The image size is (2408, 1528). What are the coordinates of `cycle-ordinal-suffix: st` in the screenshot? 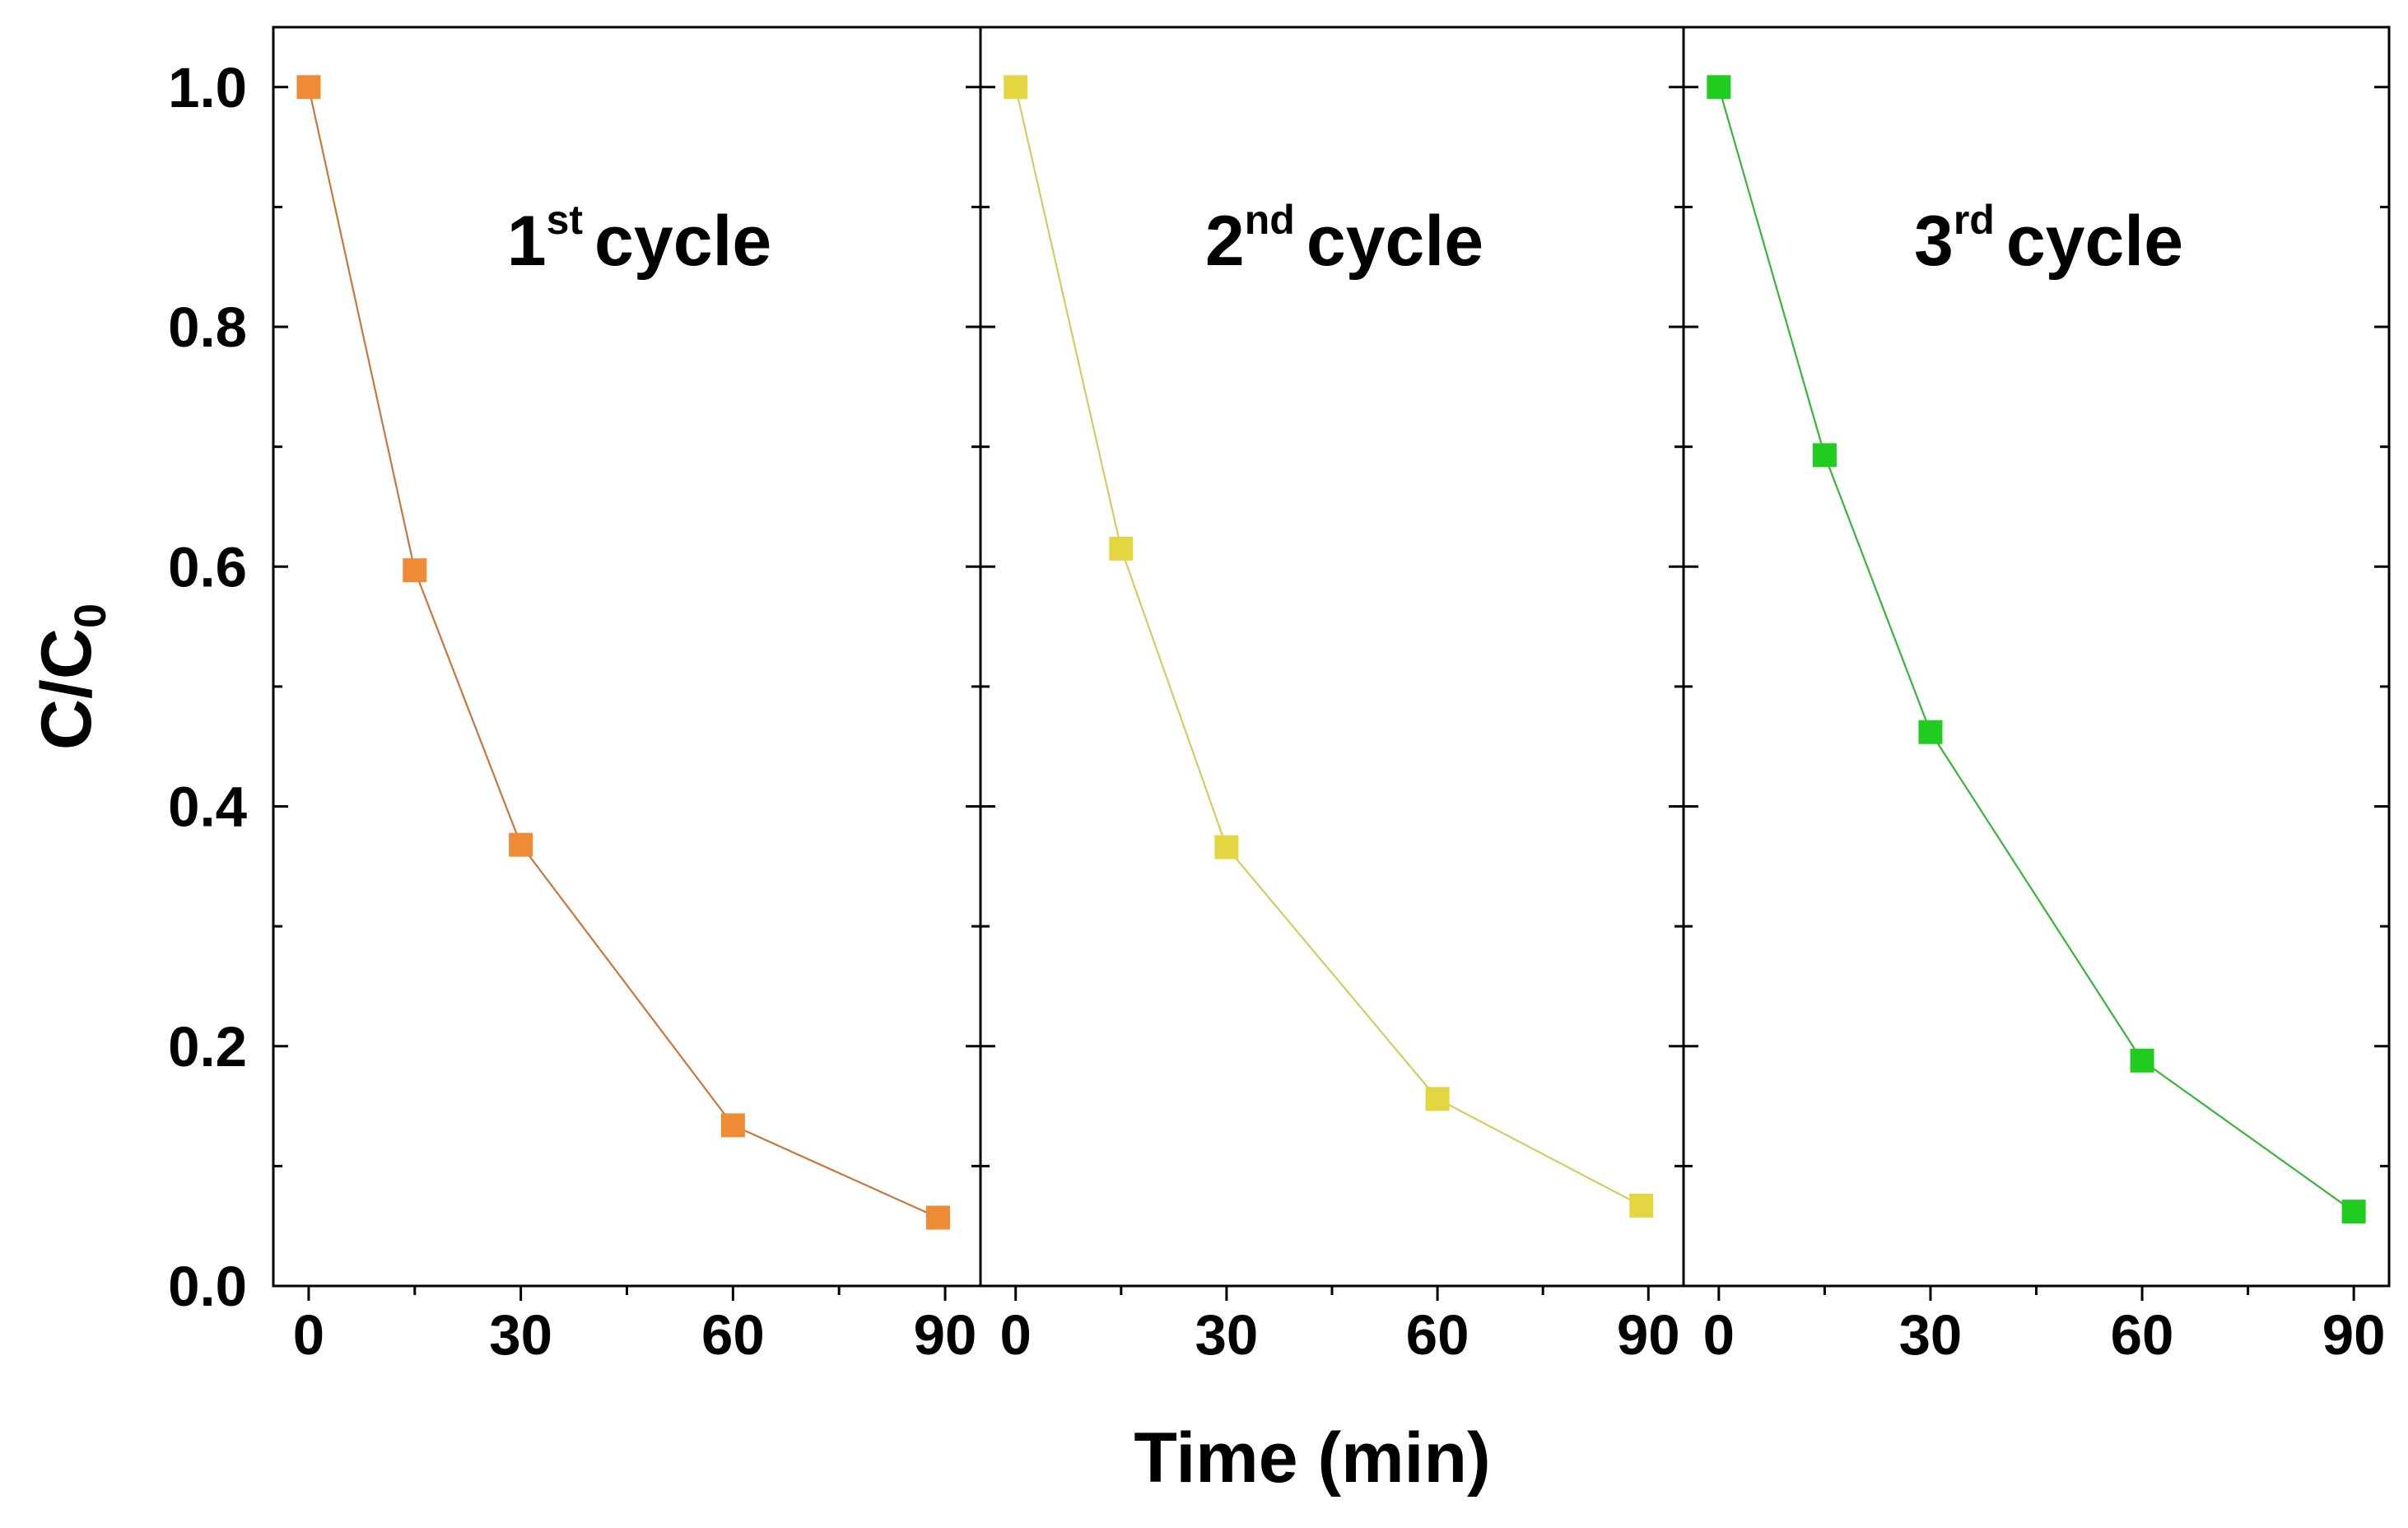 It's located at (565, 220).